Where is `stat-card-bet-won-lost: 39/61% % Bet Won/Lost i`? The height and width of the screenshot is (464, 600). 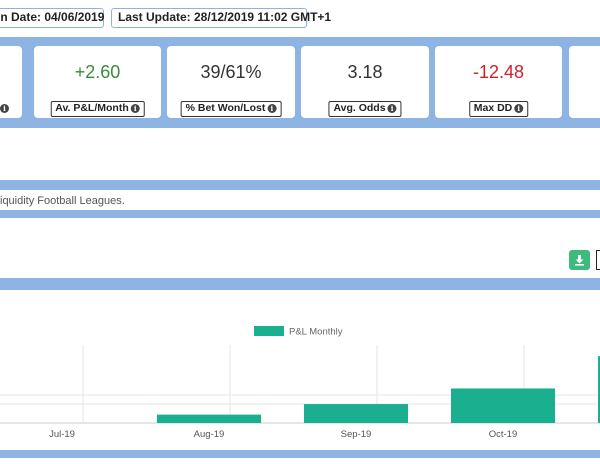
stat-card-bet-won-lost: 39/61% % Bet Won/Lost i is located at coordinates (231, 82).